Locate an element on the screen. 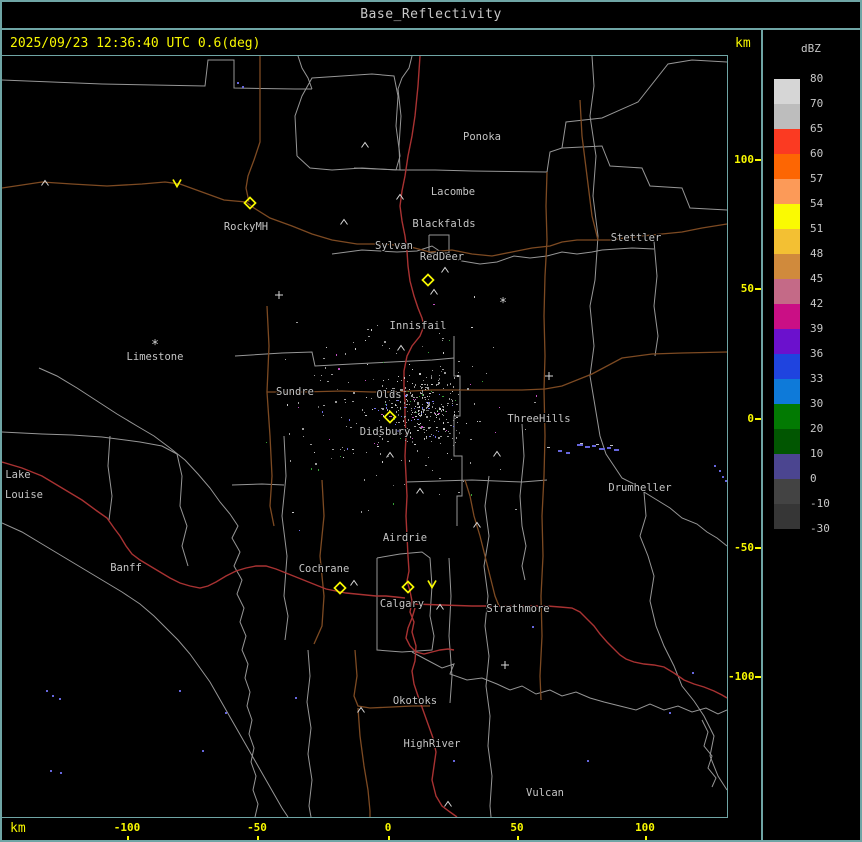 This screenshot has width=862, height=842. colorbar-tick-label: 51 is located at coordinates (817, 228).